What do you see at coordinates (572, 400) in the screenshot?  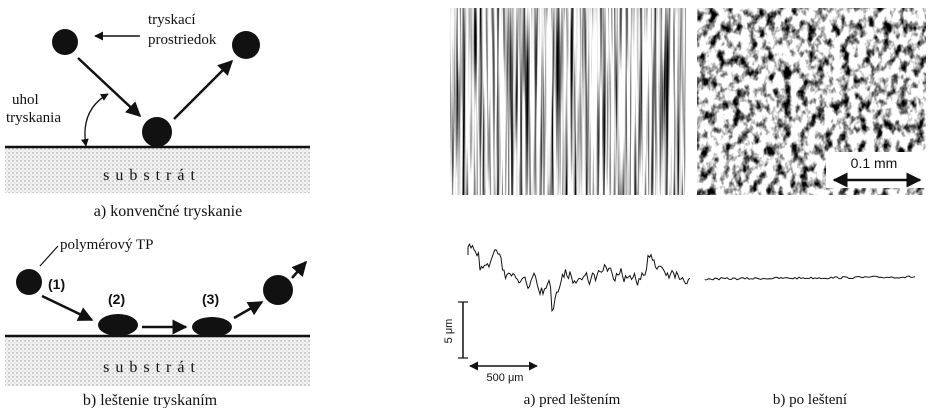 I see `caption: a) pred leštením` at bounding box center [572, 400].